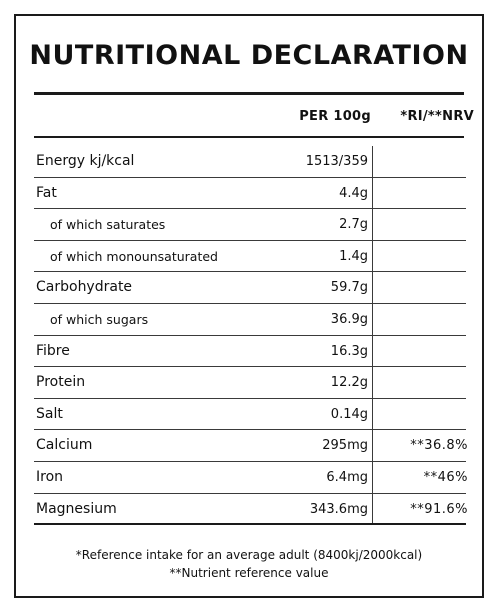 This screenshot has height=613, width=500. Describe the element at coordinates (251, 477) in the screenshot. I see `table-row: Iron 6.4mg **46%` at that location.